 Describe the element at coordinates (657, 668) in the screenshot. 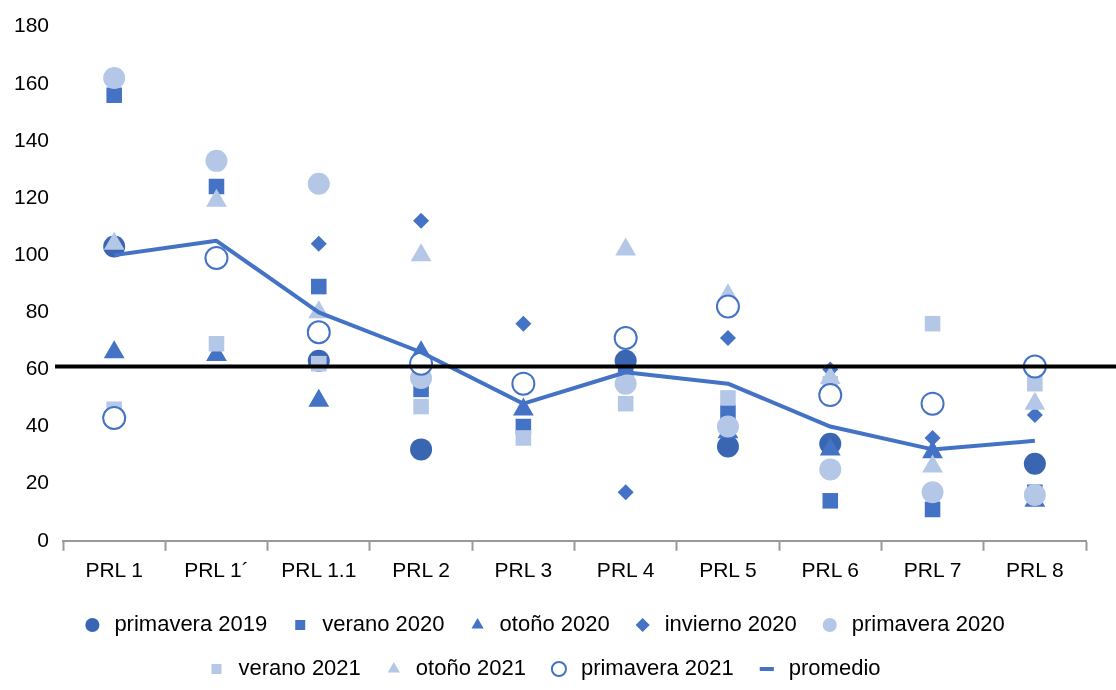

I see `legend-label: primavera 2021` at that location.